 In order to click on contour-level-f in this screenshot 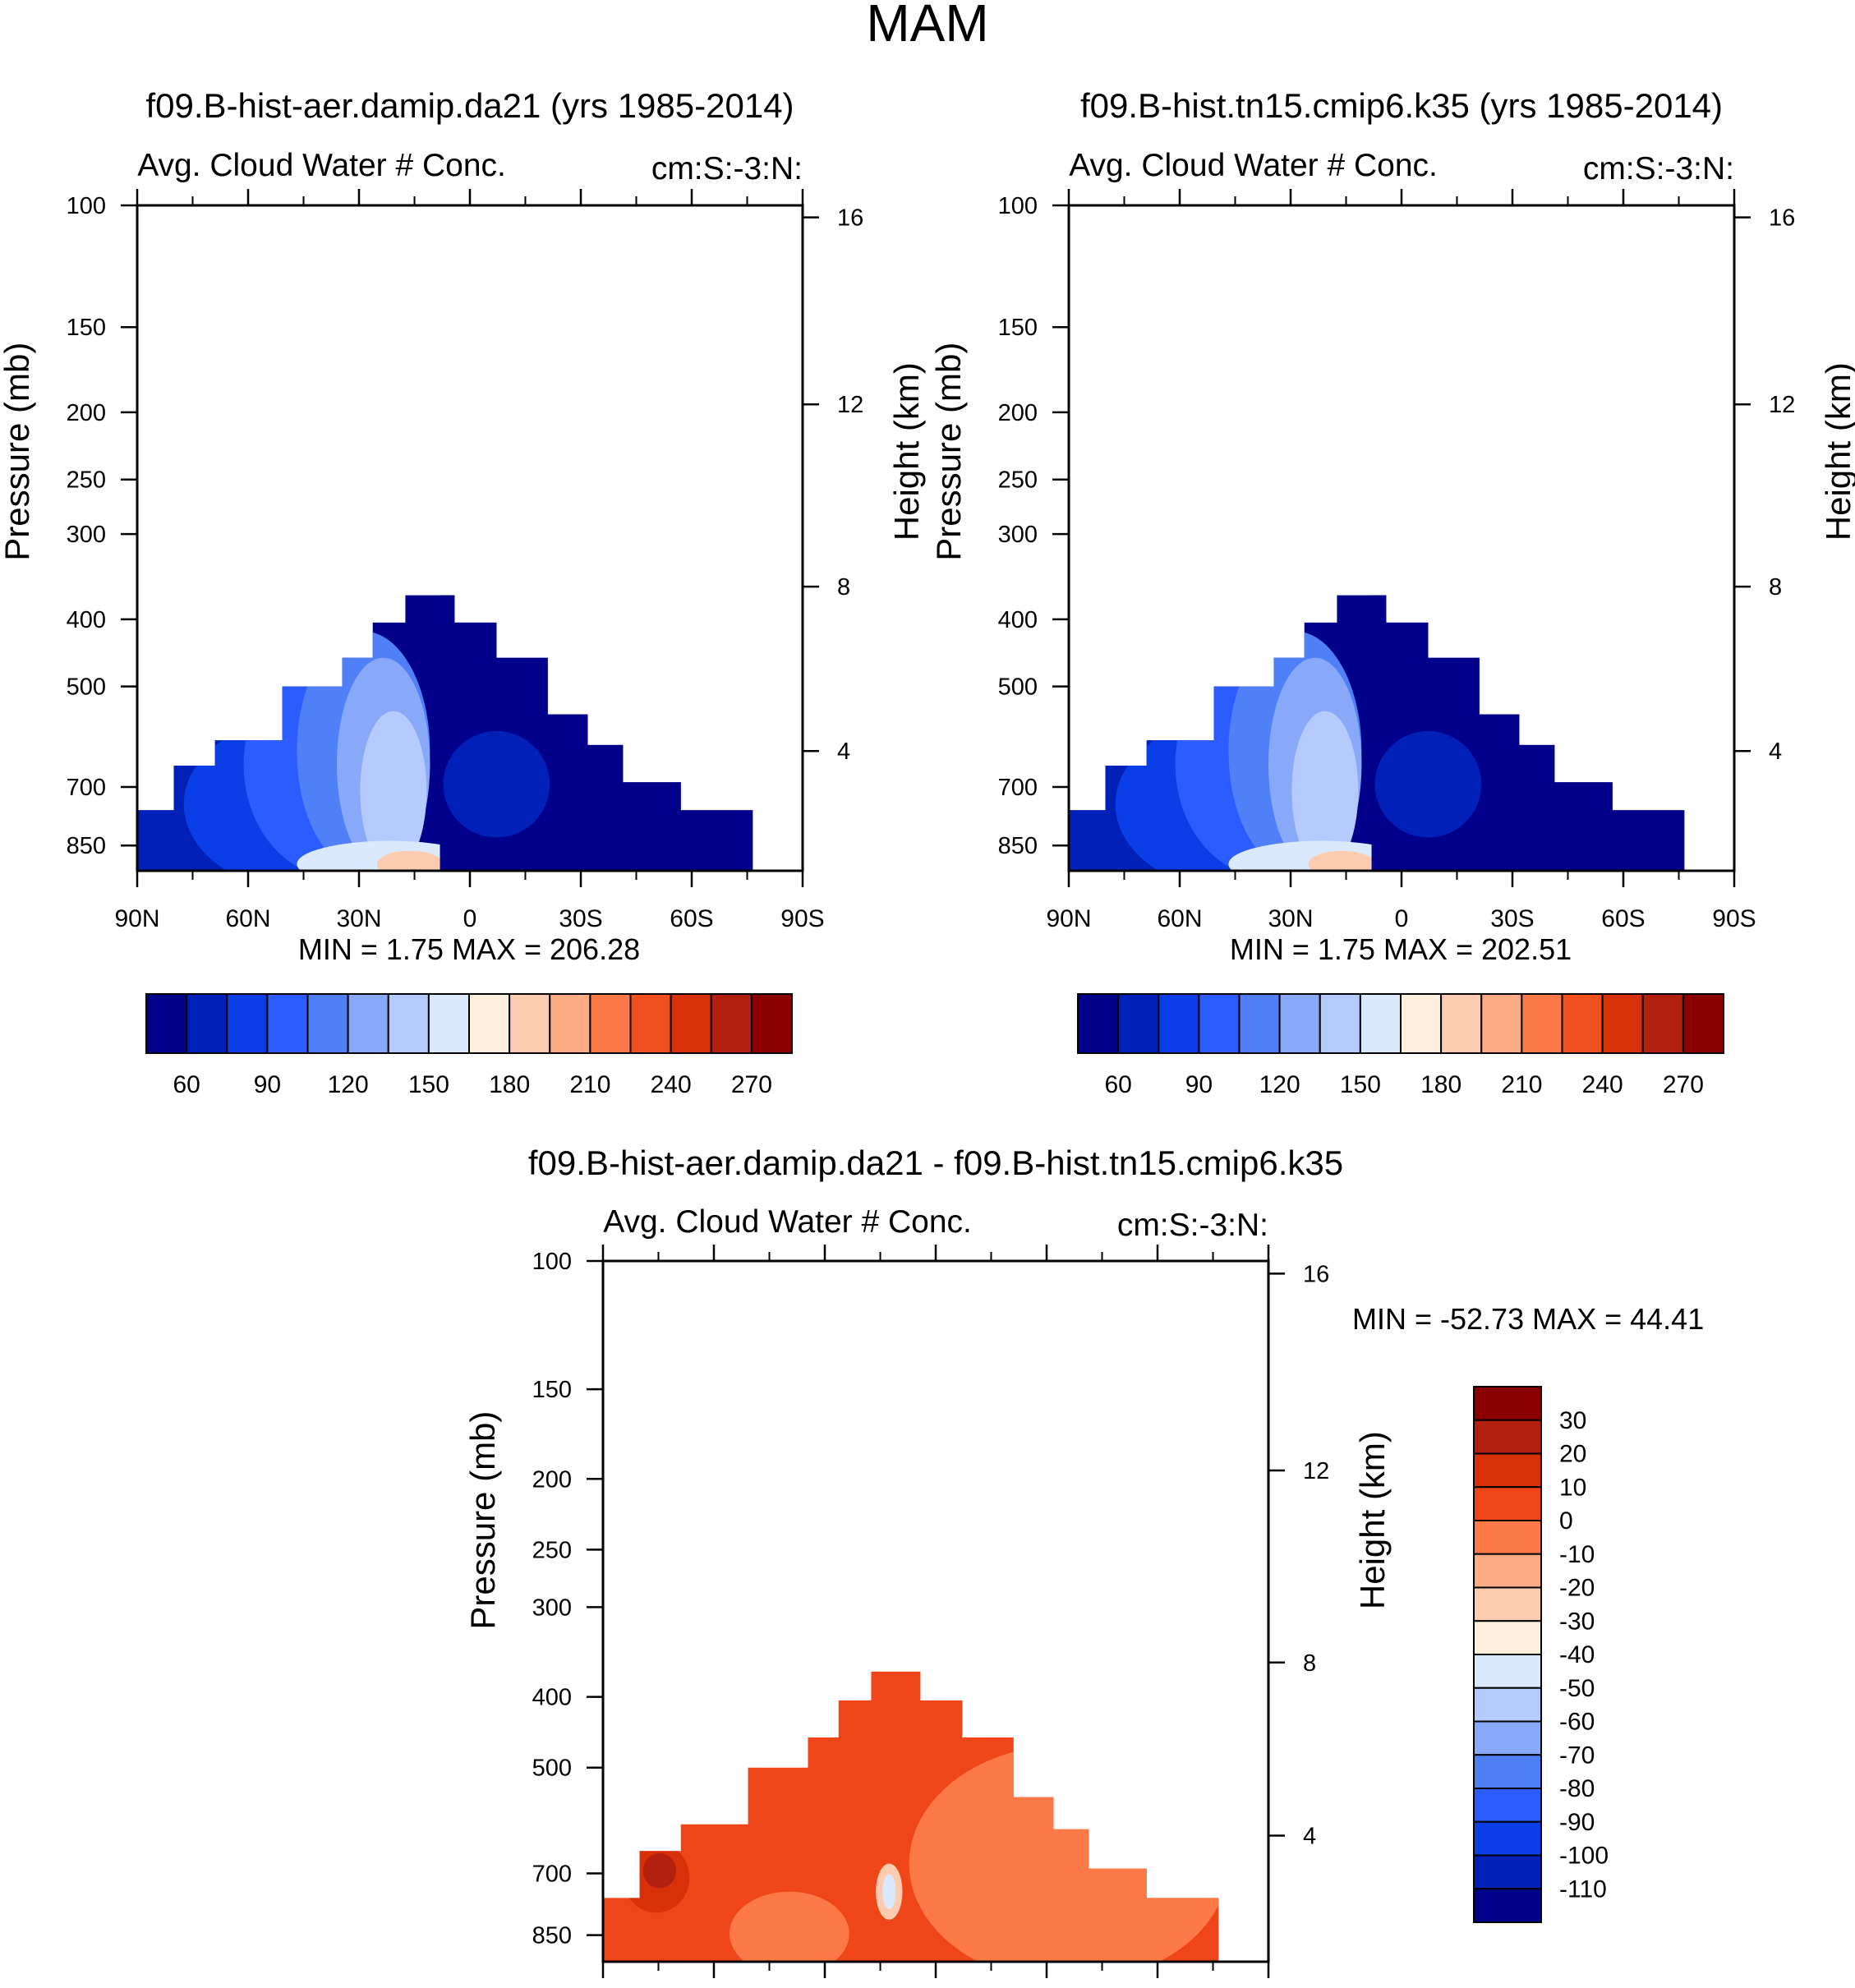, I will do `click(889, 1892)`.